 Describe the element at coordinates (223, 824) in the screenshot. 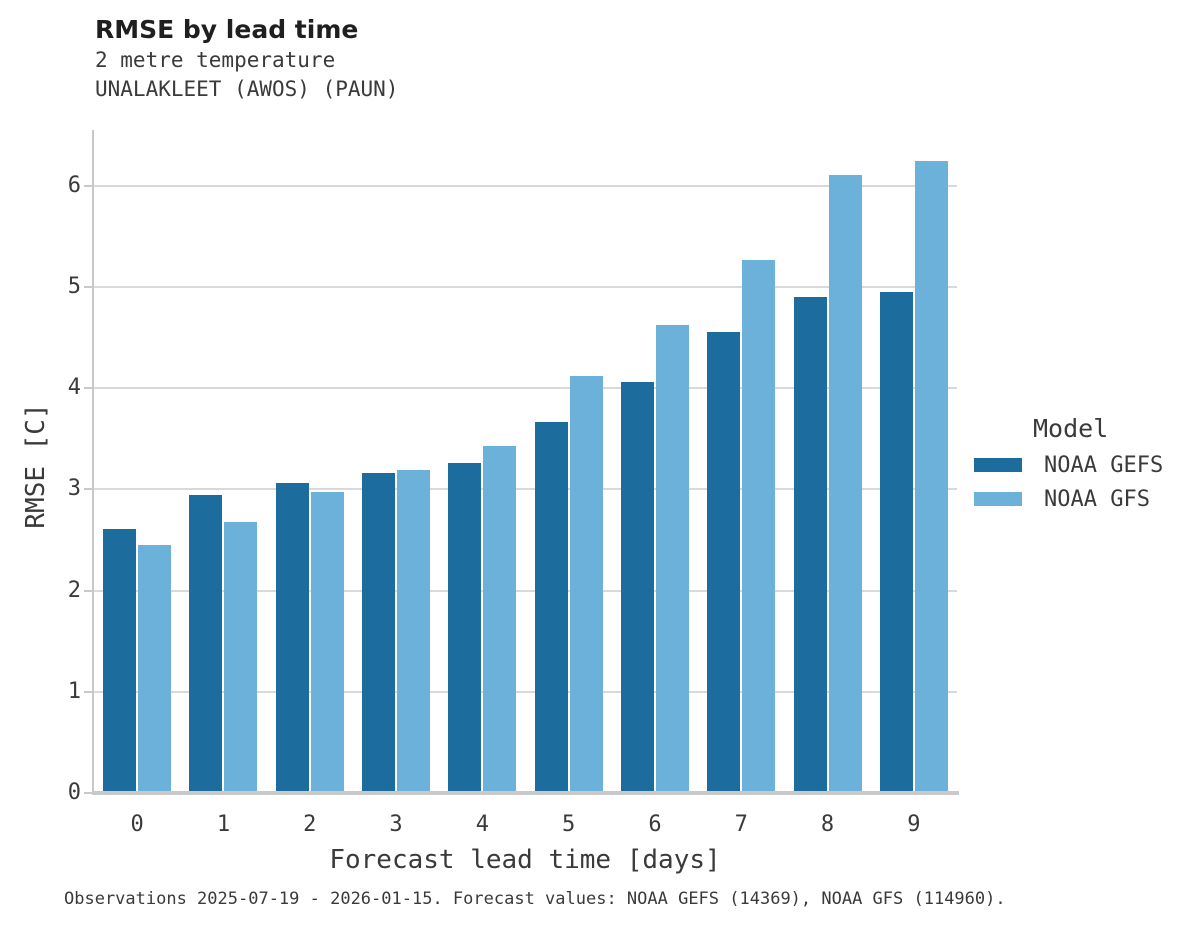

I see `x-tick-label-1: 1` at that location.